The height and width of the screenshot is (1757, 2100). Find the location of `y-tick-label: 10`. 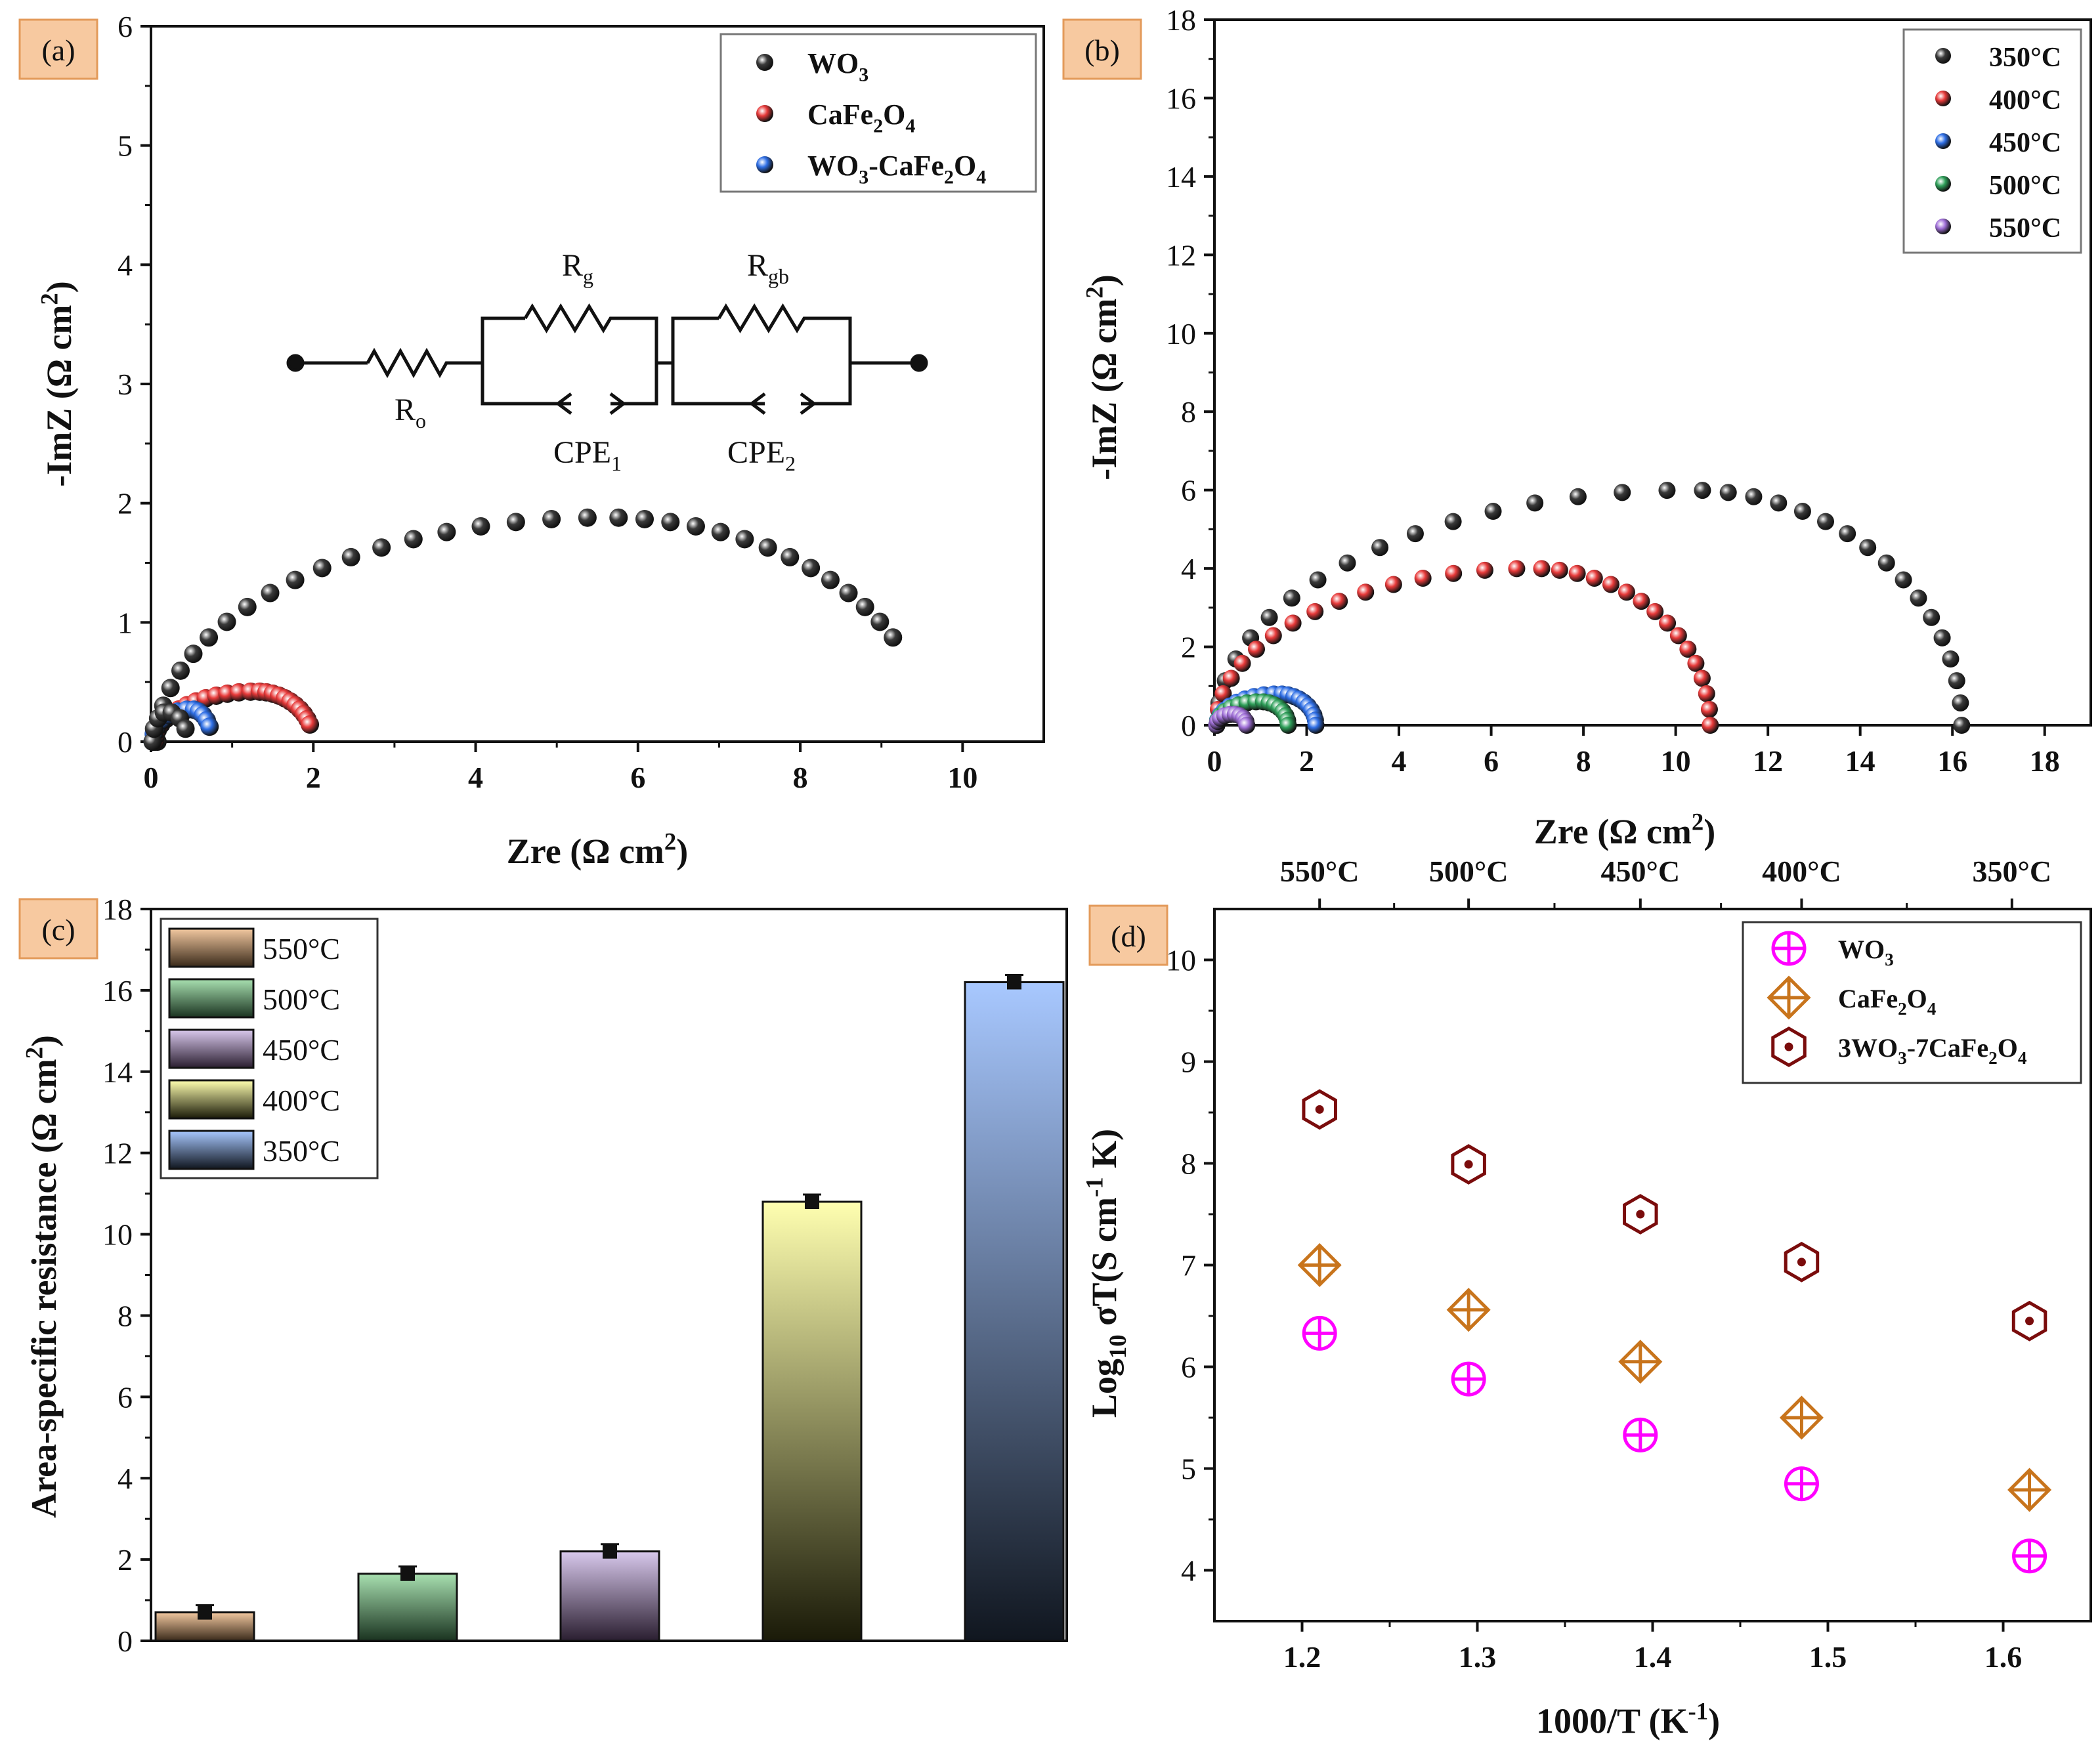

y-tick-label: 10 is located at coordinates (117, 1235).